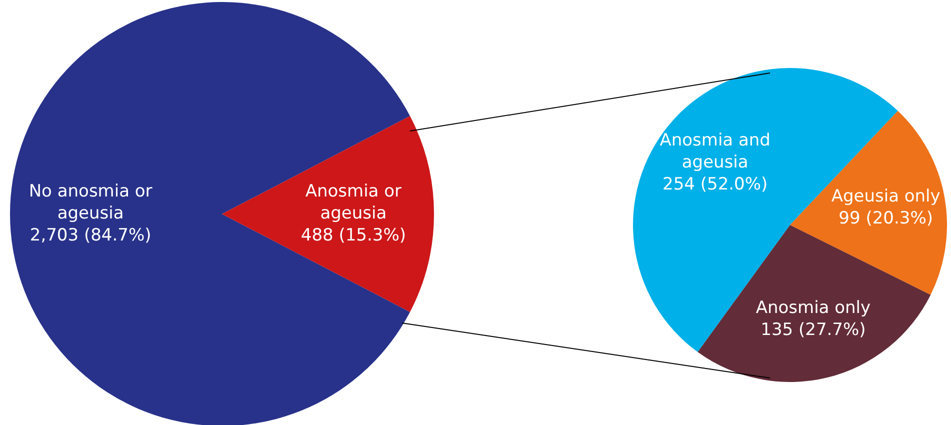 This screenshot has height=425, width=951. Describe the element at coordinates (90, 202) in the screenshot. I see `slice-label: No anosmia or ageusia` at that location.